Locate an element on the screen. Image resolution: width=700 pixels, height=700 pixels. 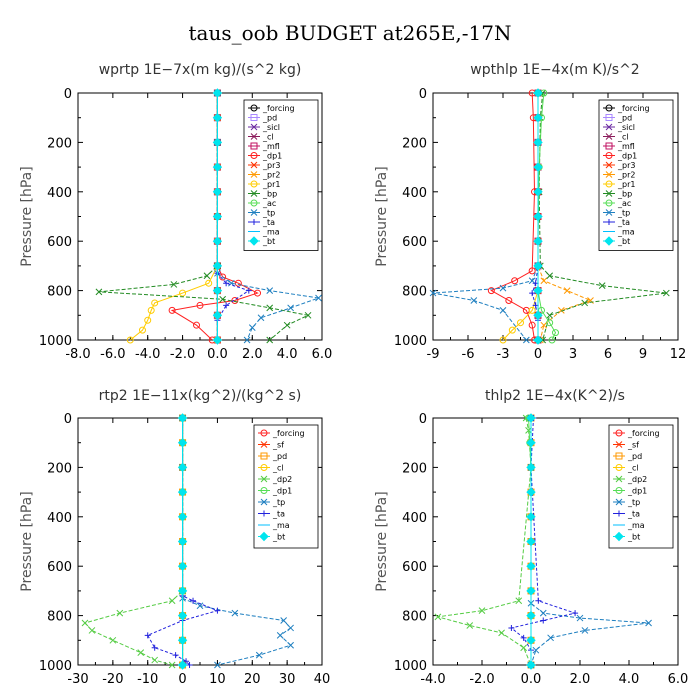
y-axis-label: Pressure [hPa] is located at coordinates (27, 216).